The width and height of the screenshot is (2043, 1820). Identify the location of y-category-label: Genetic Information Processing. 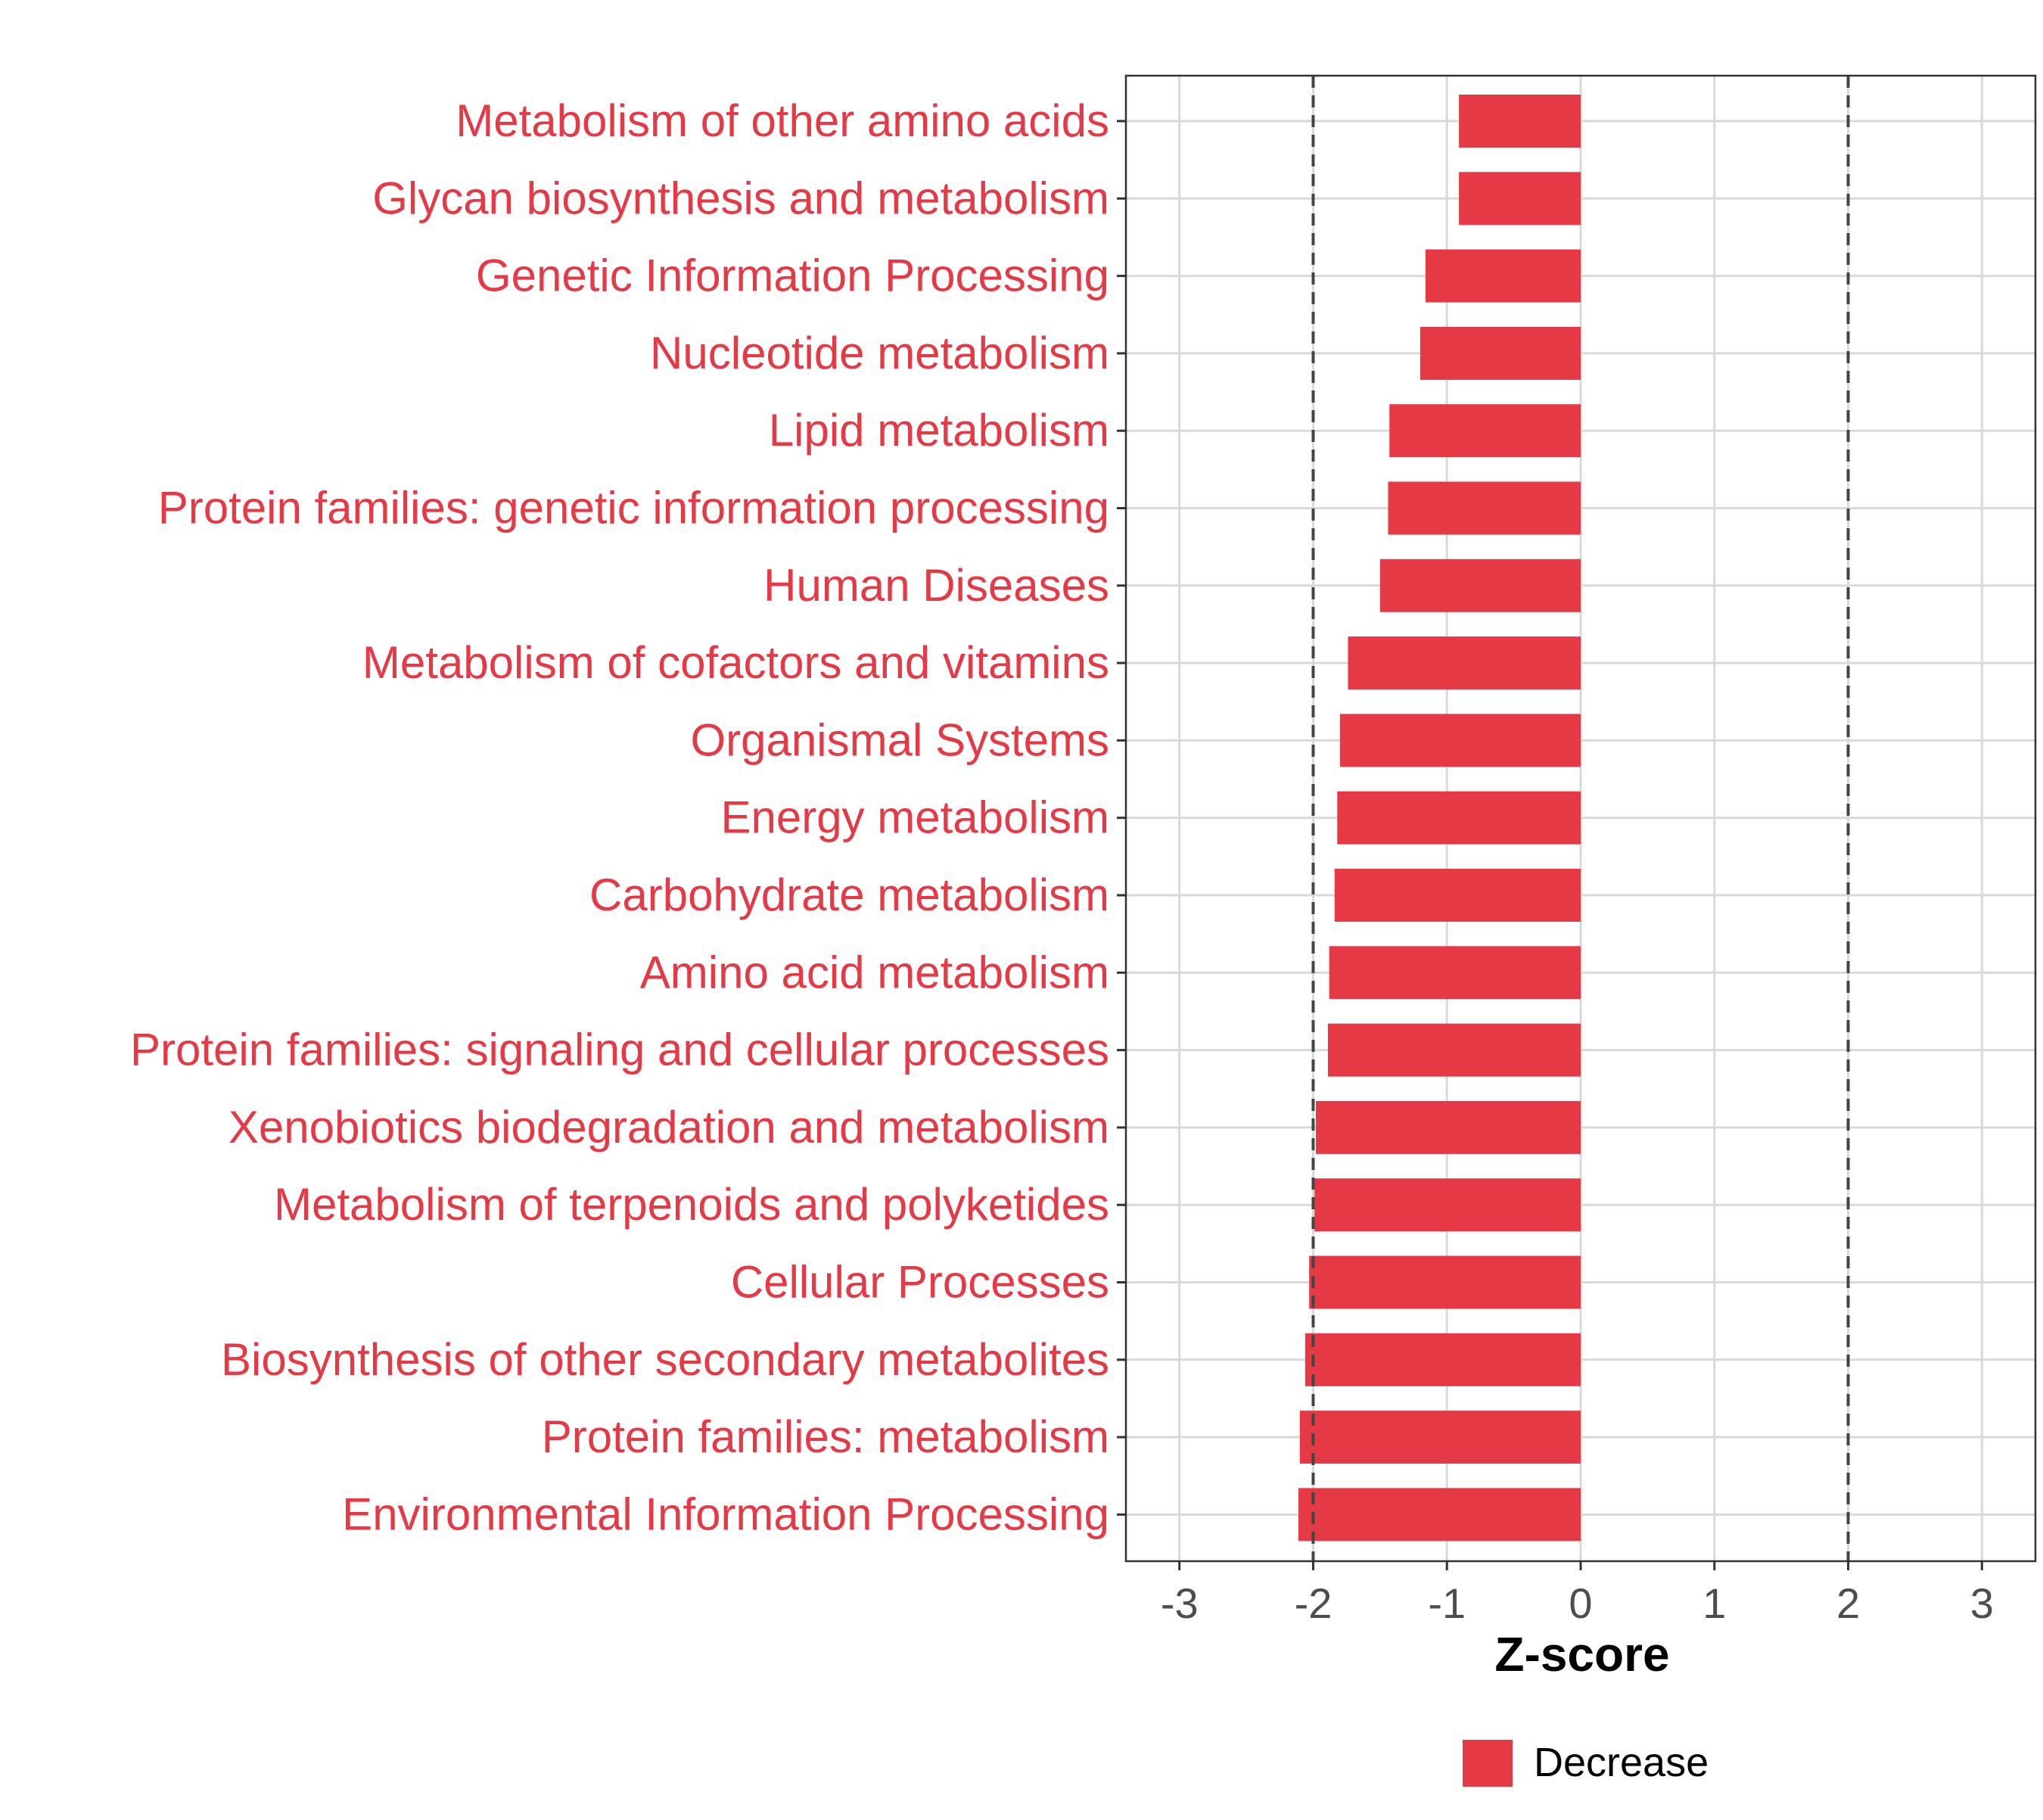
(792, 275).